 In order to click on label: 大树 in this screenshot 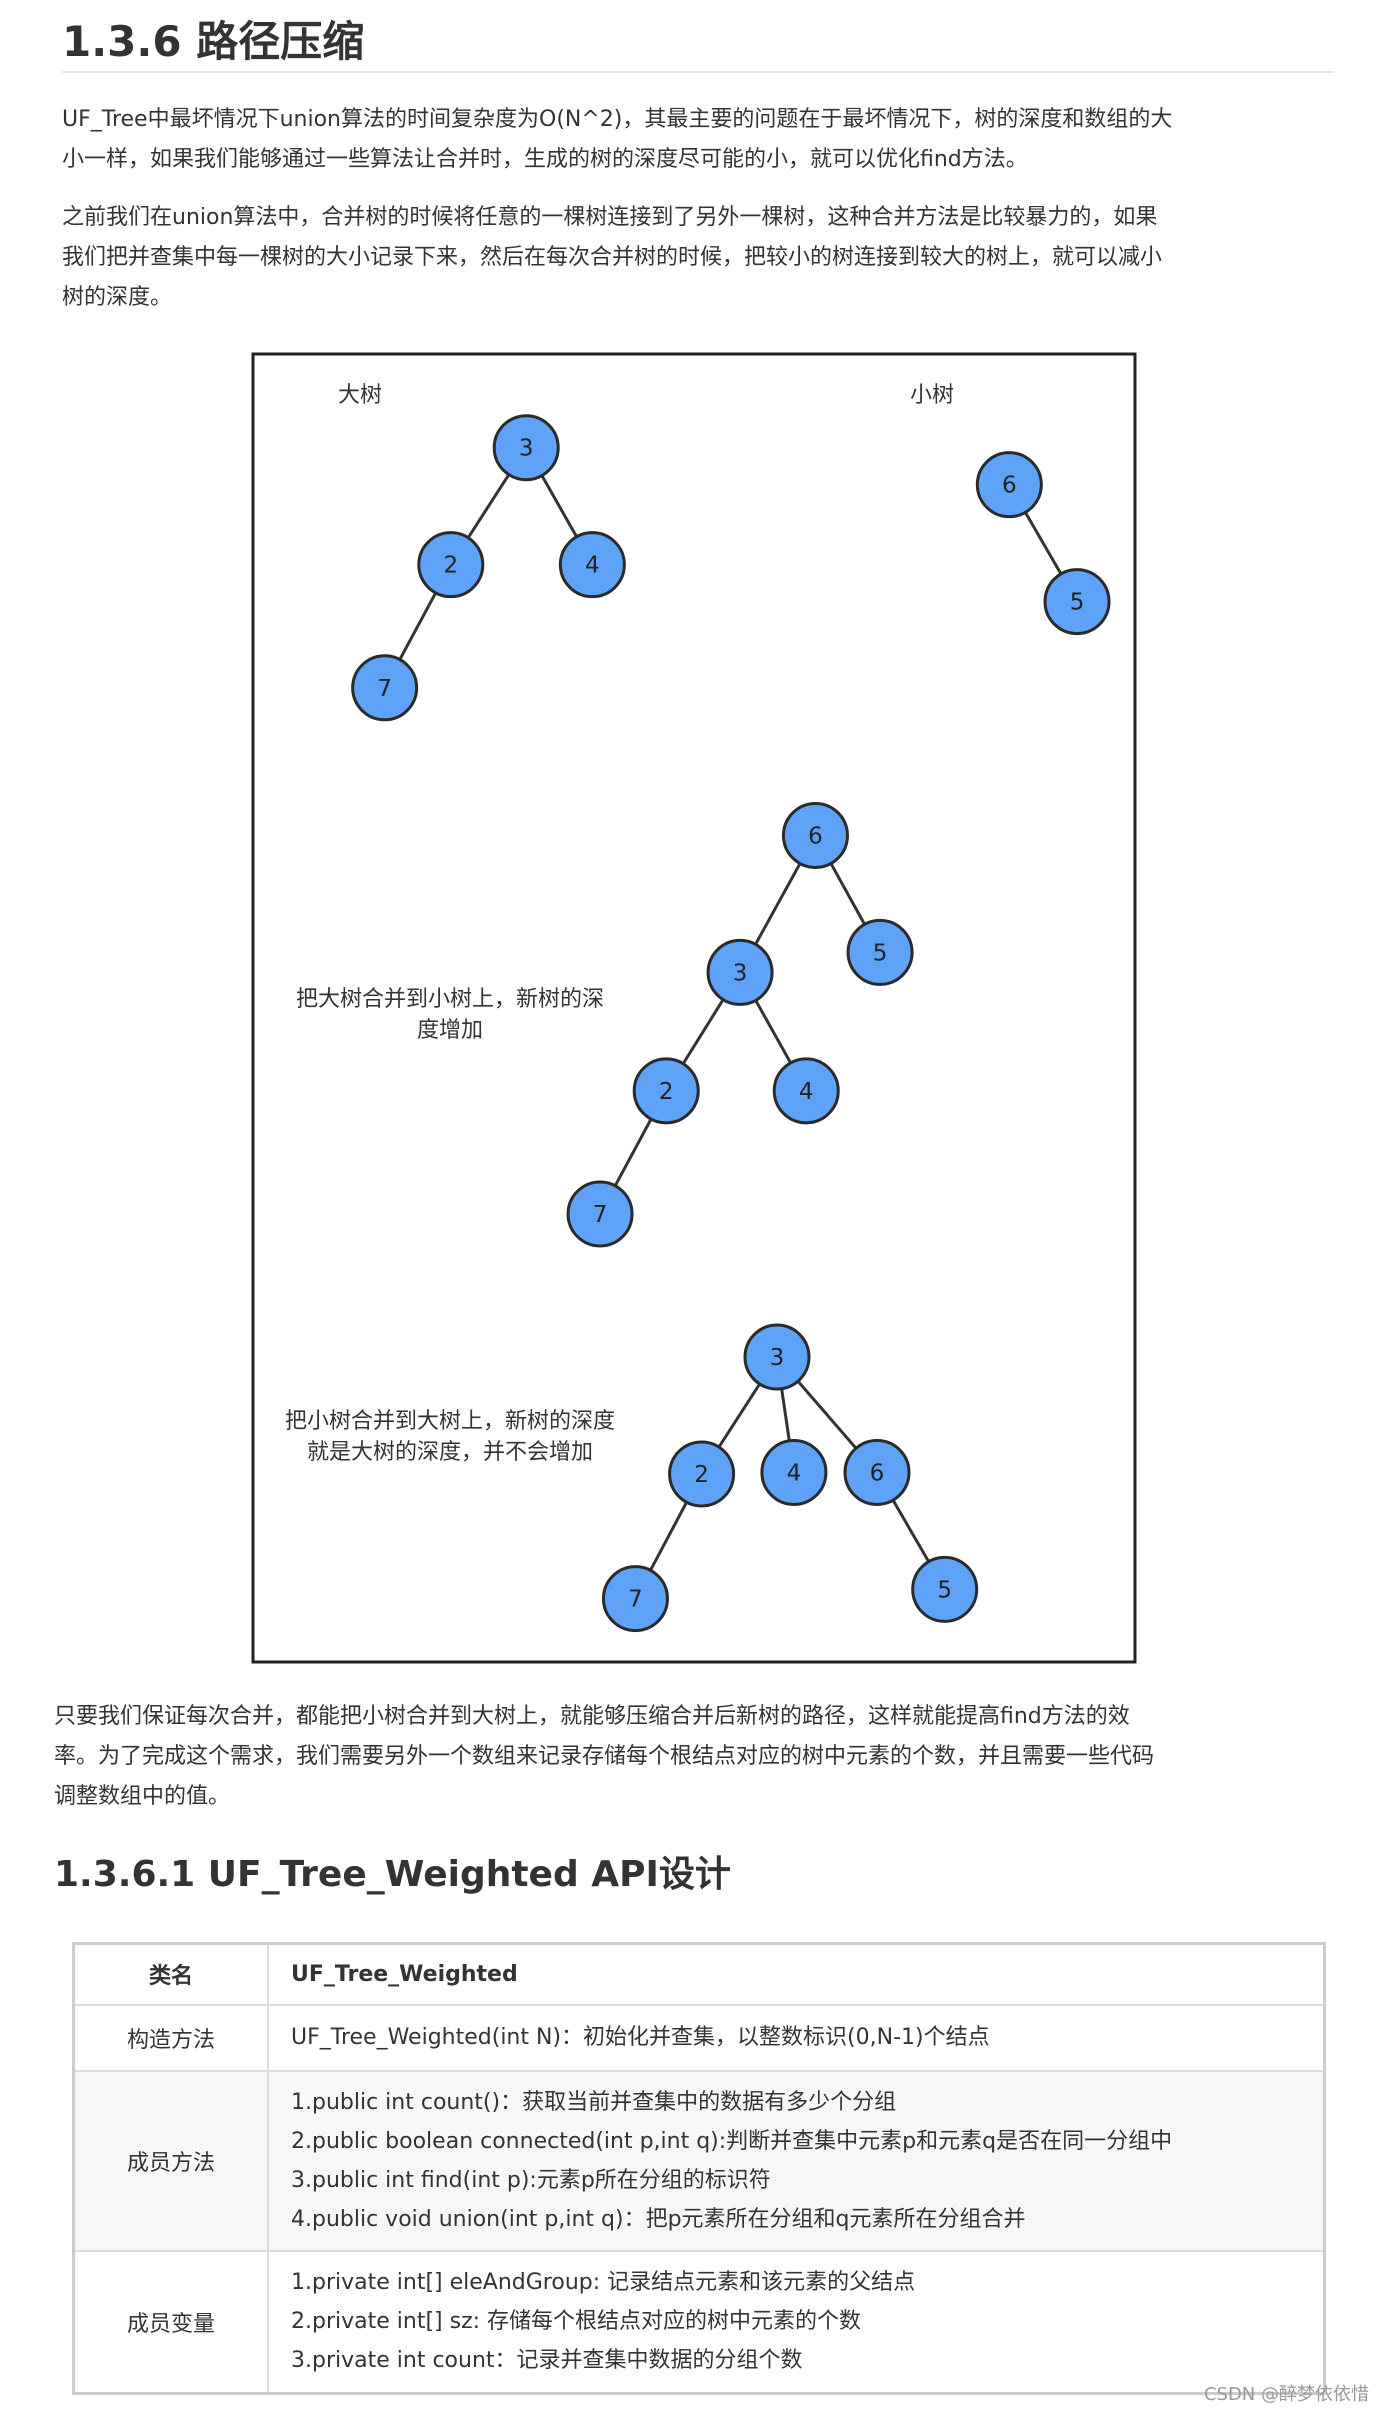, I will do `click(360, 395)`.